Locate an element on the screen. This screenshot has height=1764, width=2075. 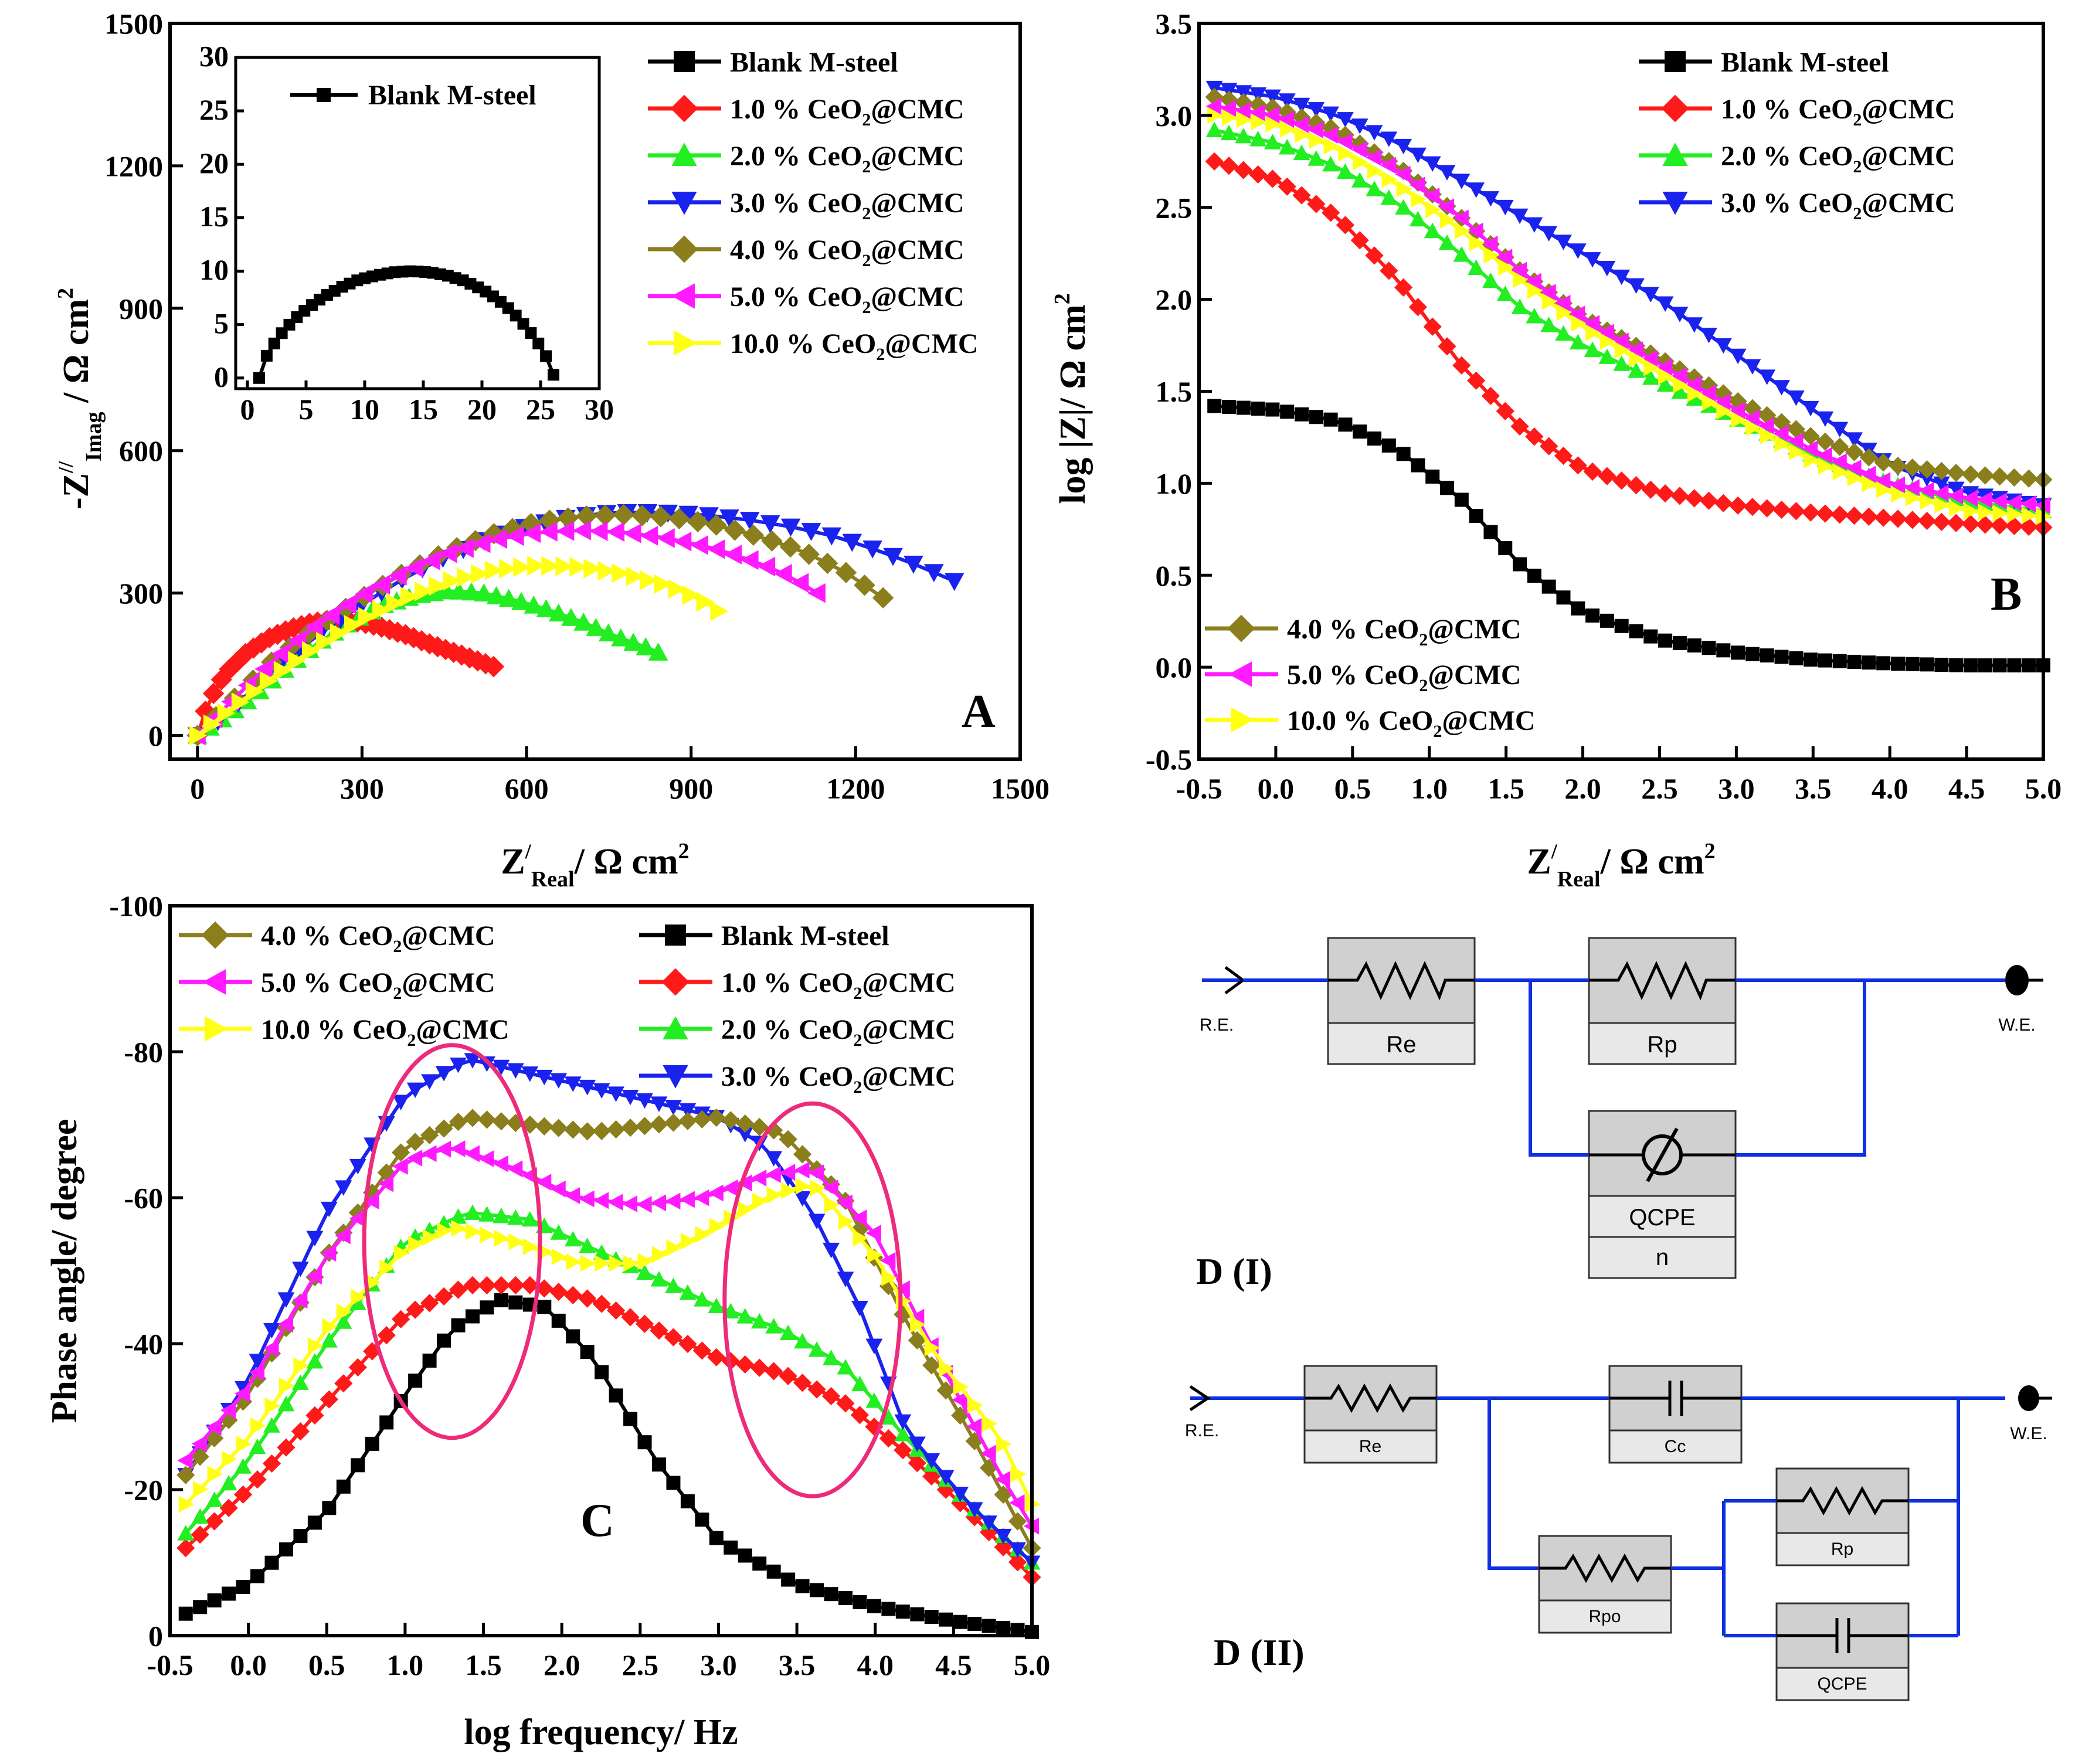
panel-a-ytick-label: 300 is located at coordinates (141, 593).